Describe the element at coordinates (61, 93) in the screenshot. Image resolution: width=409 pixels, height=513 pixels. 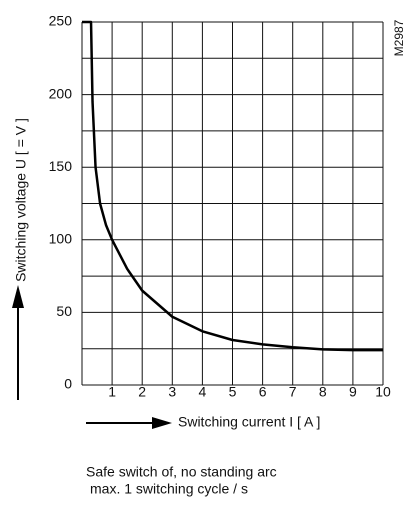
I see `y-tick-label: 200` at that location.